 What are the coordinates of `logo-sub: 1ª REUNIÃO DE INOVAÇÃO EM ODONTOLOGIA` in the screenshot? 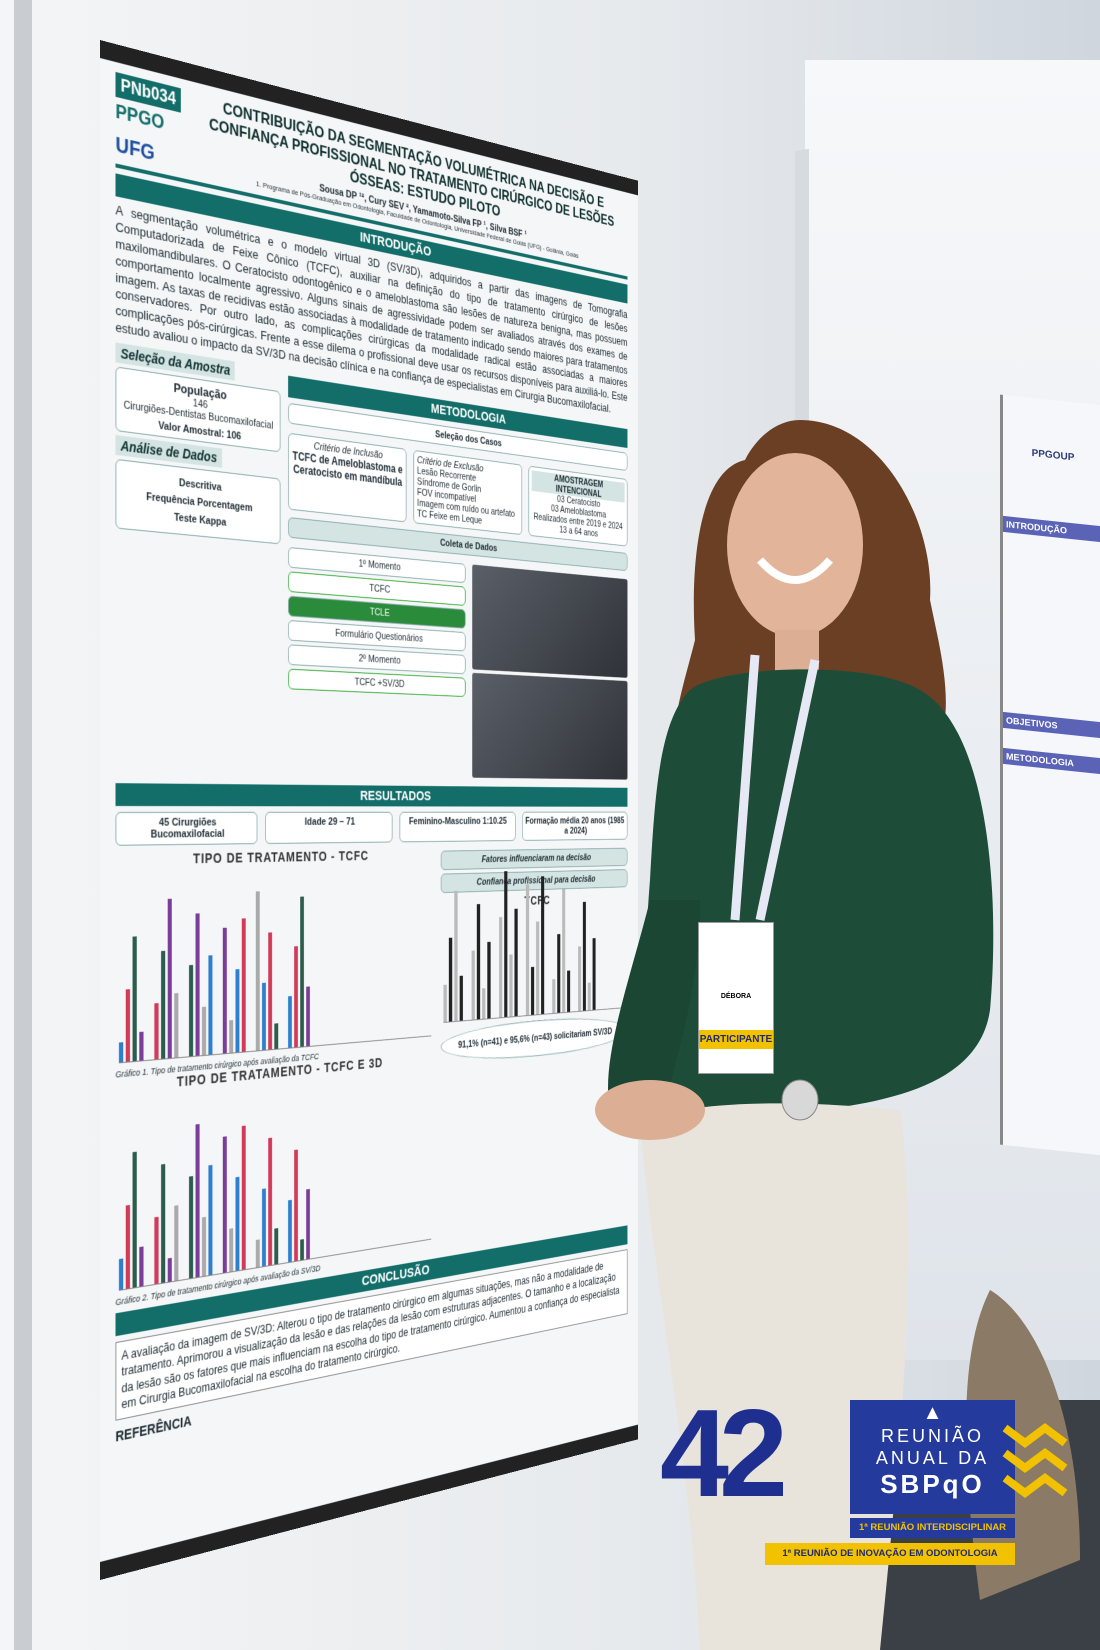 It's located at (890, 1554).